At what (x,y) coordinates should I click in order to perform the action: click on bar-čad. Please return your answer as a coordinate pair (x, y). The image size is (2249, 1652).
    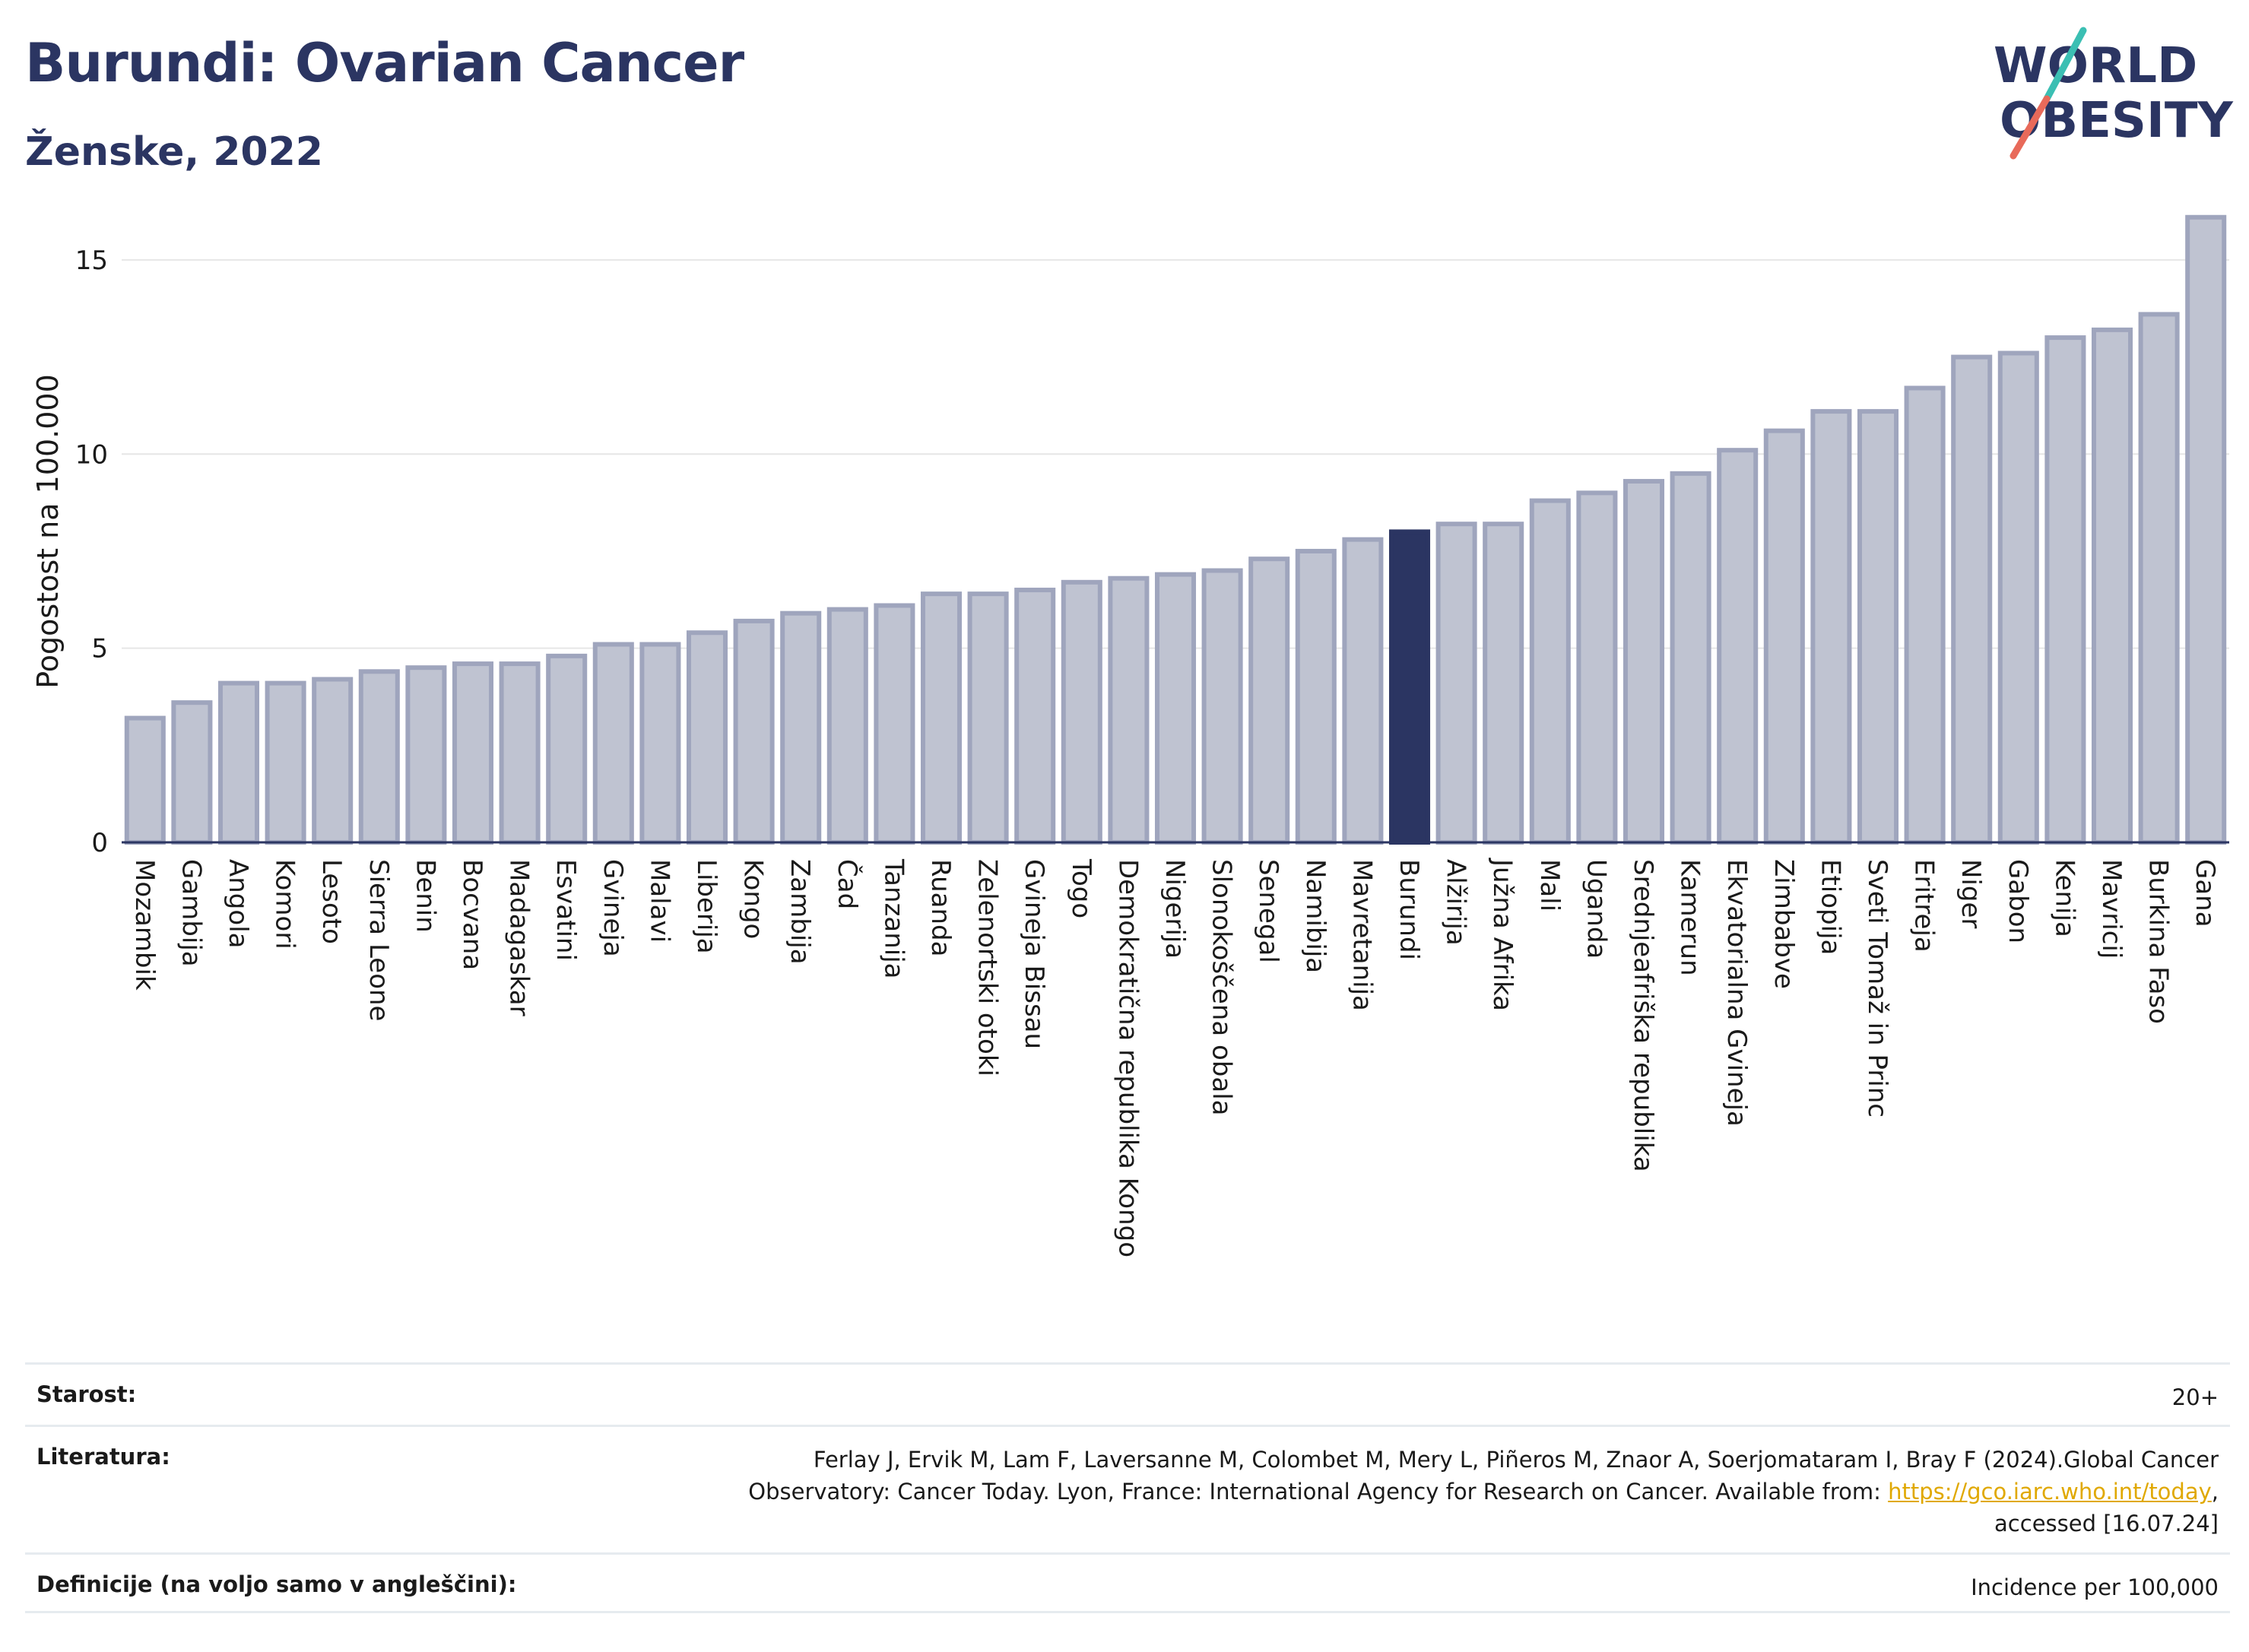
    Looking at the image, I should click on (847, 726).